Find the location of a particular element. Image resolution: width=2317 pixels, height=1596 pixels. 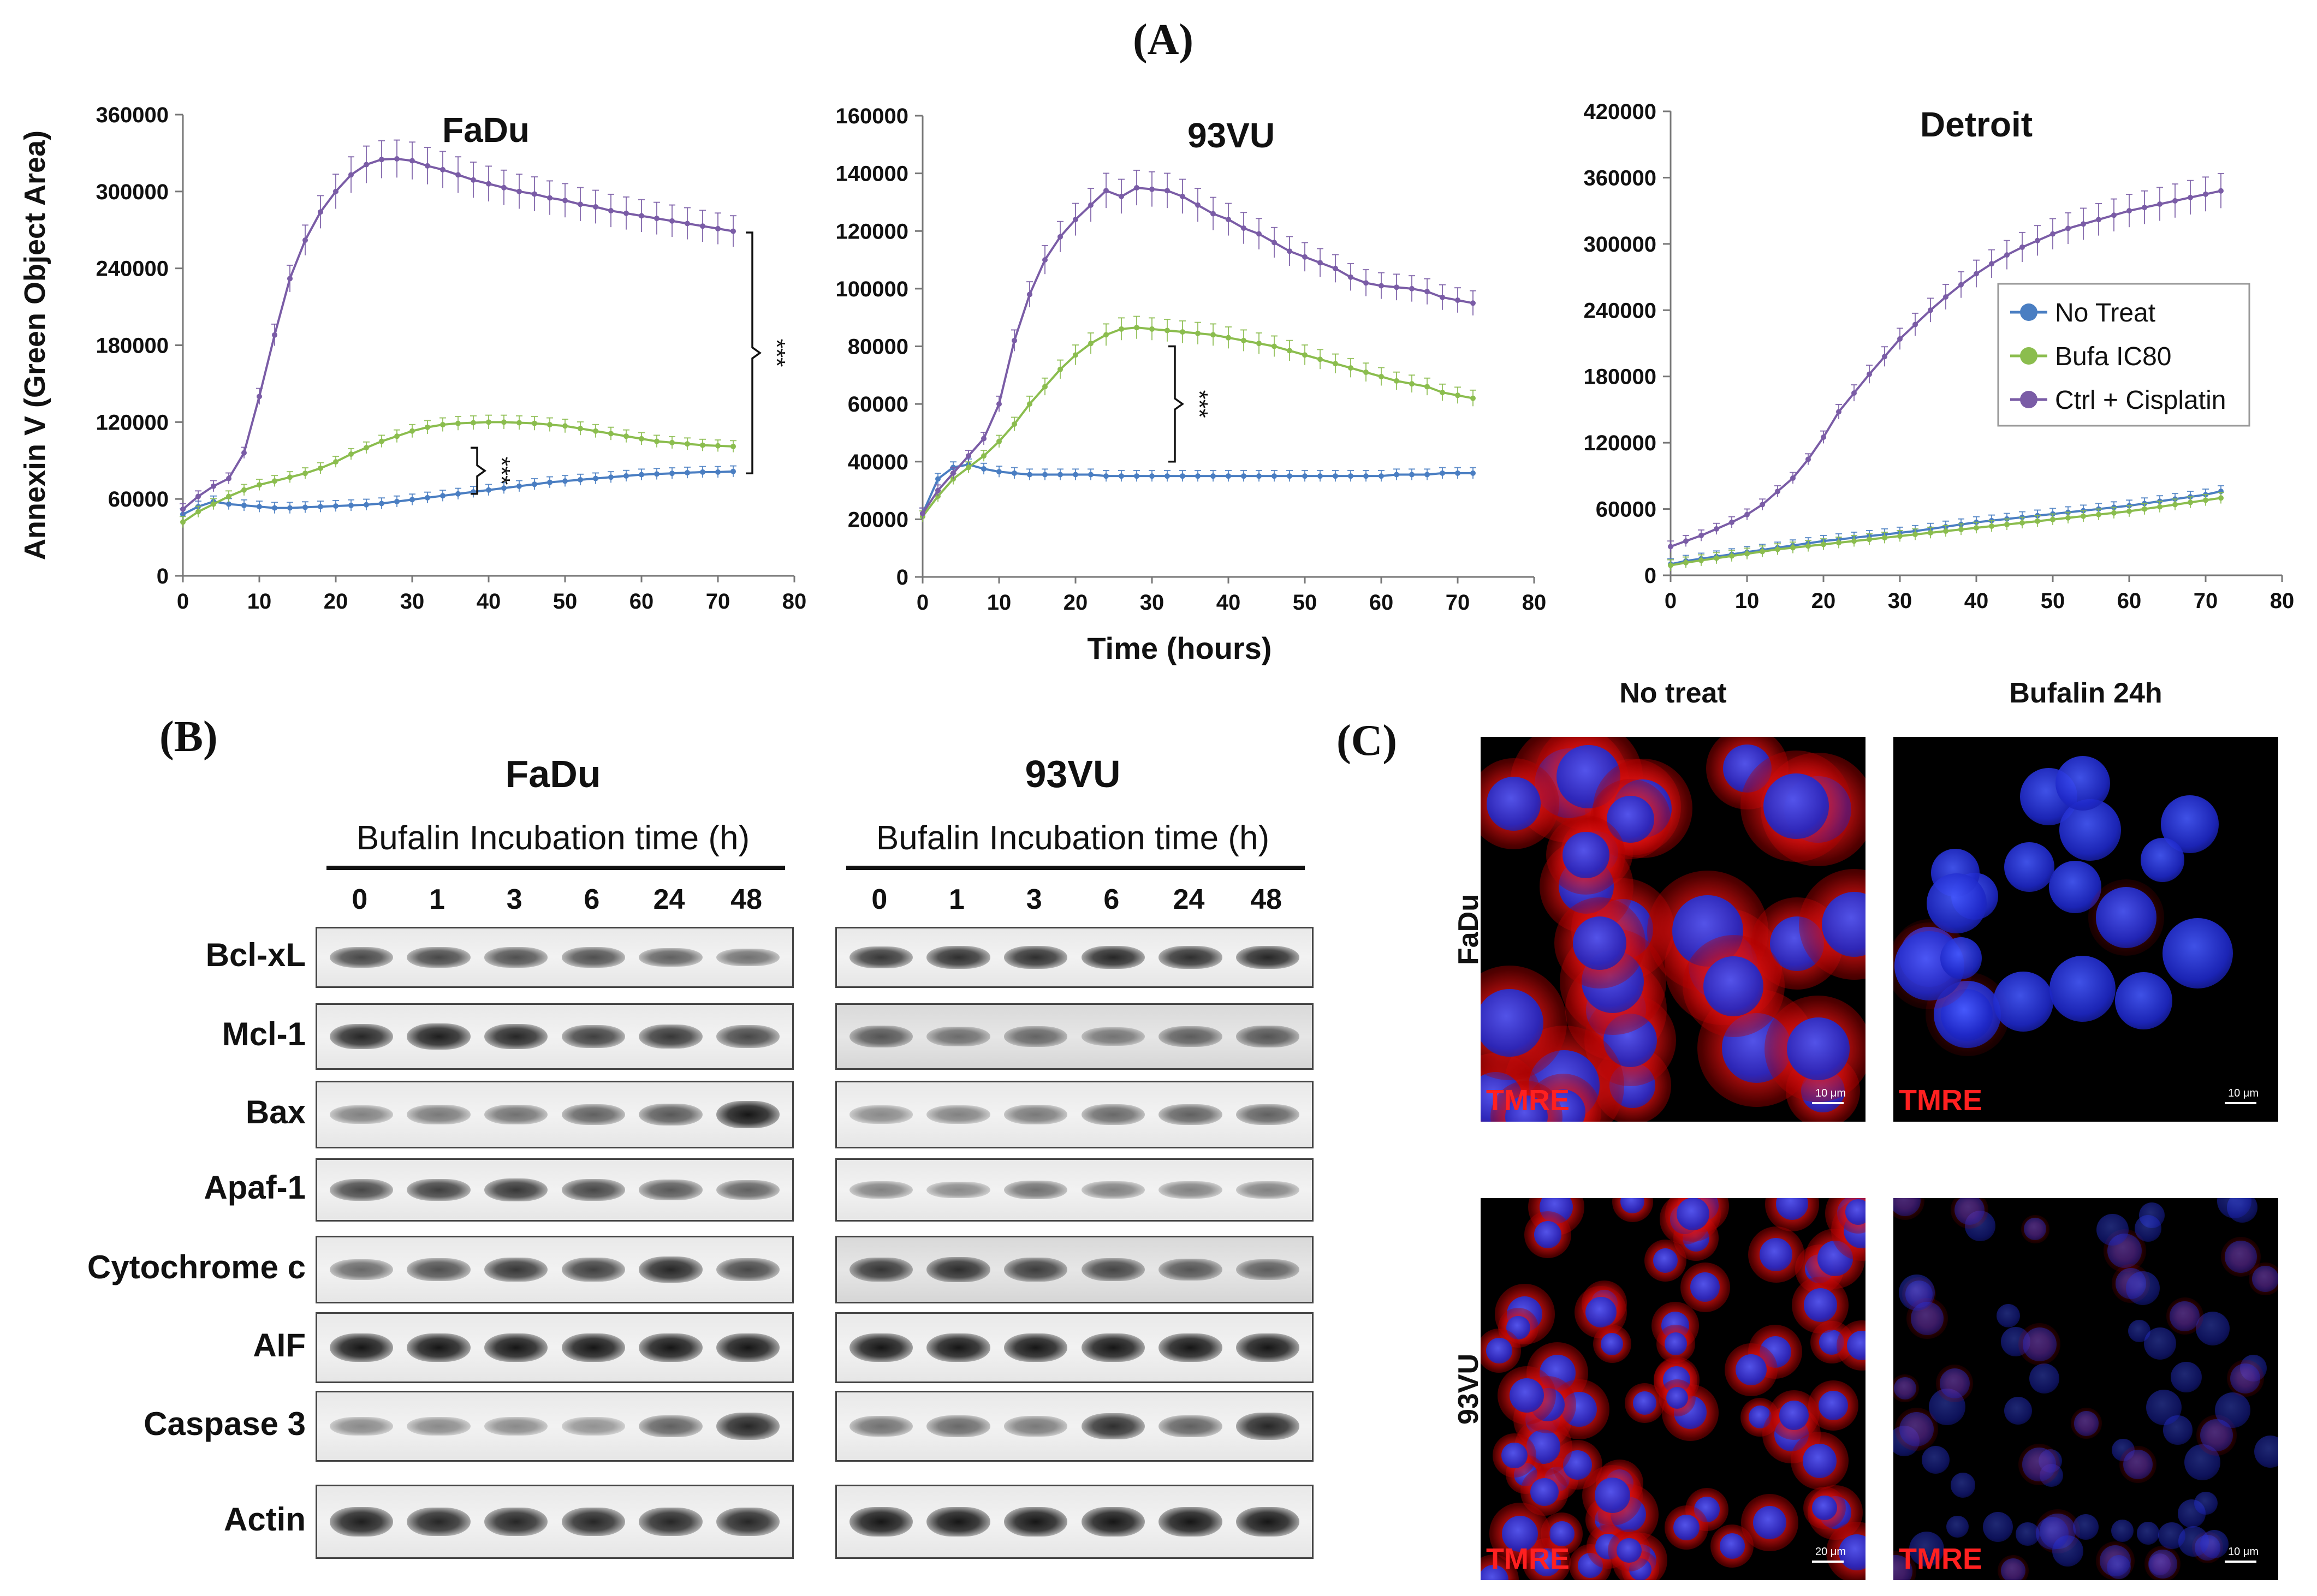

legend-entry: Ctrl + Cisplatin is located at coordinates (2140, 400).